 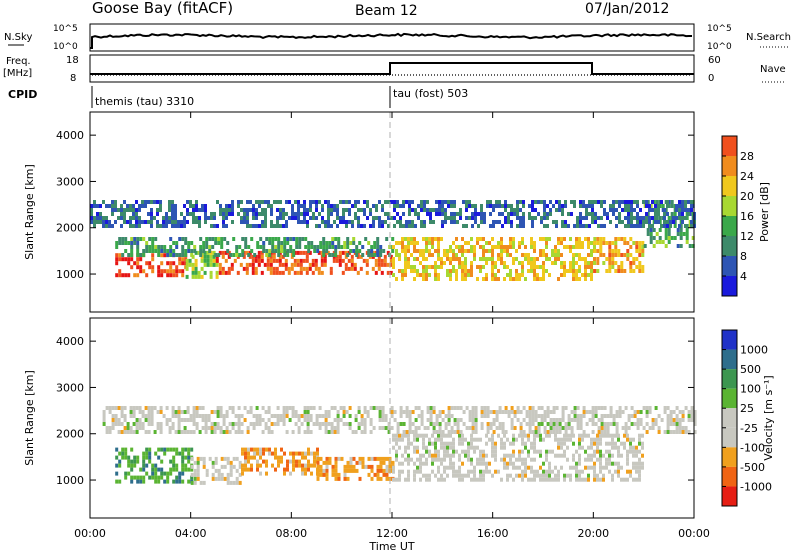 I want to click on power-cells-cell-1940, so click(x=676, y=218).